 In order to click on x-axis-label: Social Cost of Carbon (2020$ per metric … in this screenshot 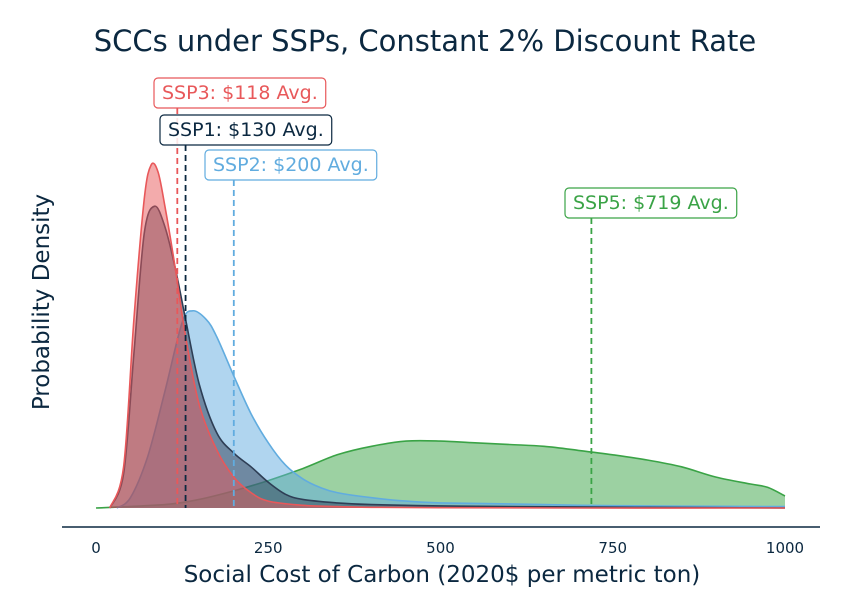, I will do `click(442, 575)`.